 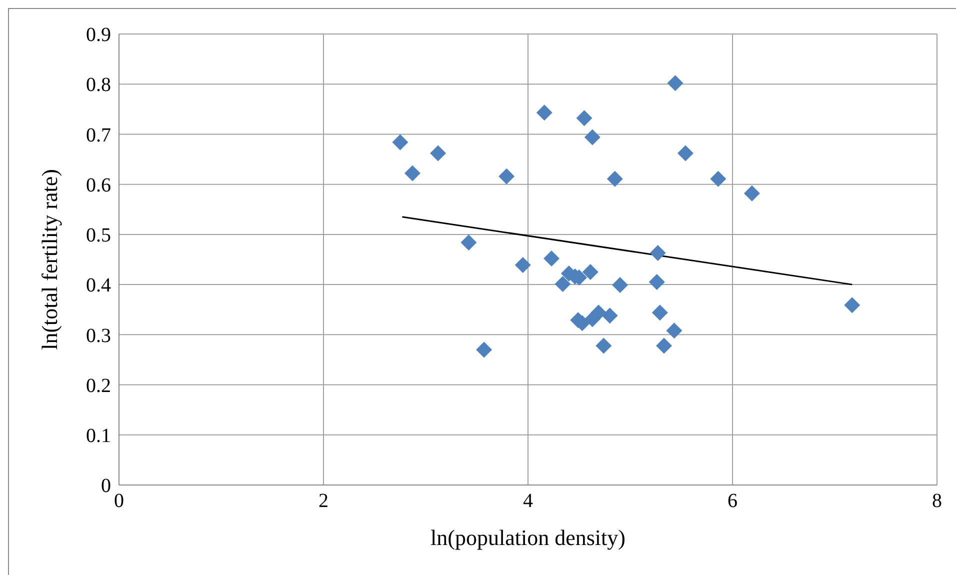 I want to click on y-tick-label: 0.4, so click(x=98, y=285).